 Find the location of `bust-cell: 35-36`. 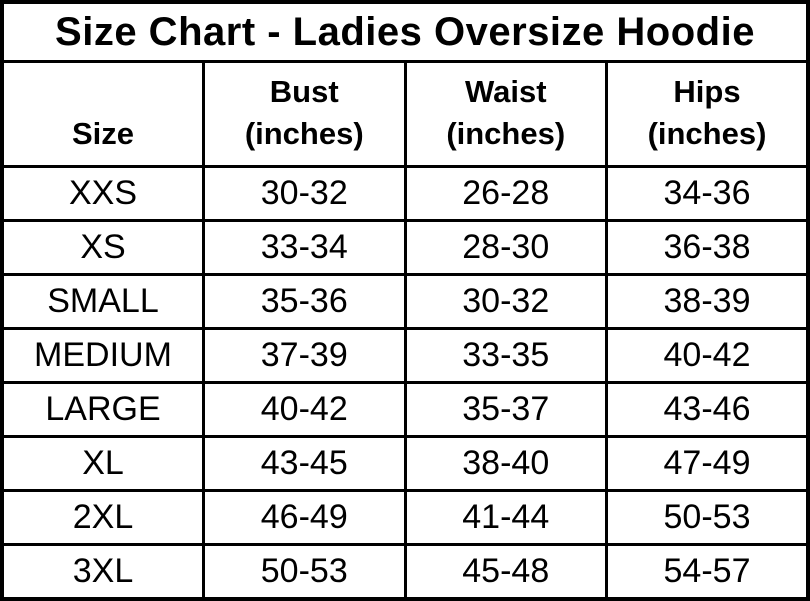

bust-cell: 35-36 is located at coordinates (304, 301).